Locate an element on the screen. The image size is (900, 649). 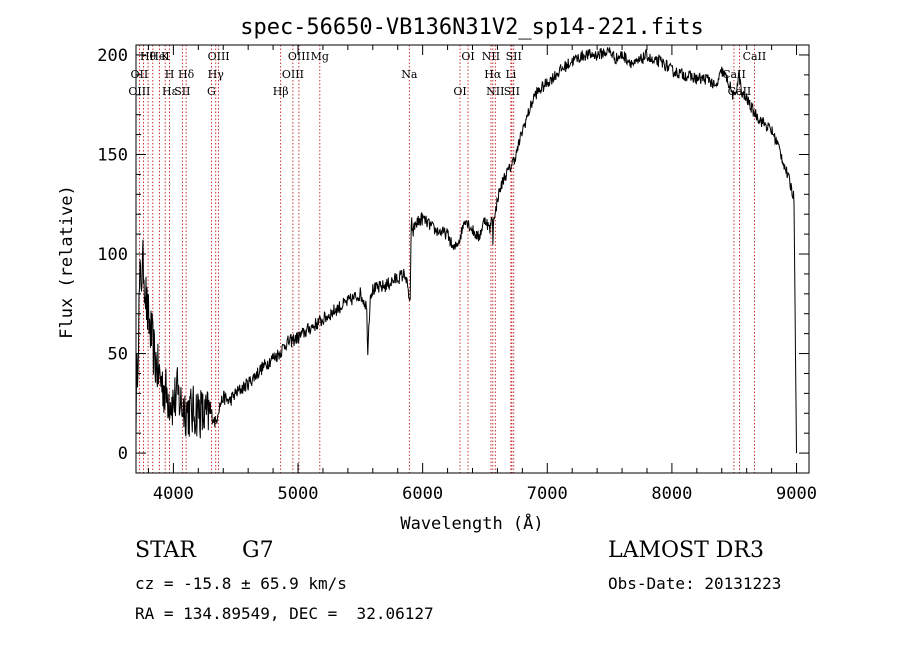
line-label: Hε is located at coordinates (170, 91).